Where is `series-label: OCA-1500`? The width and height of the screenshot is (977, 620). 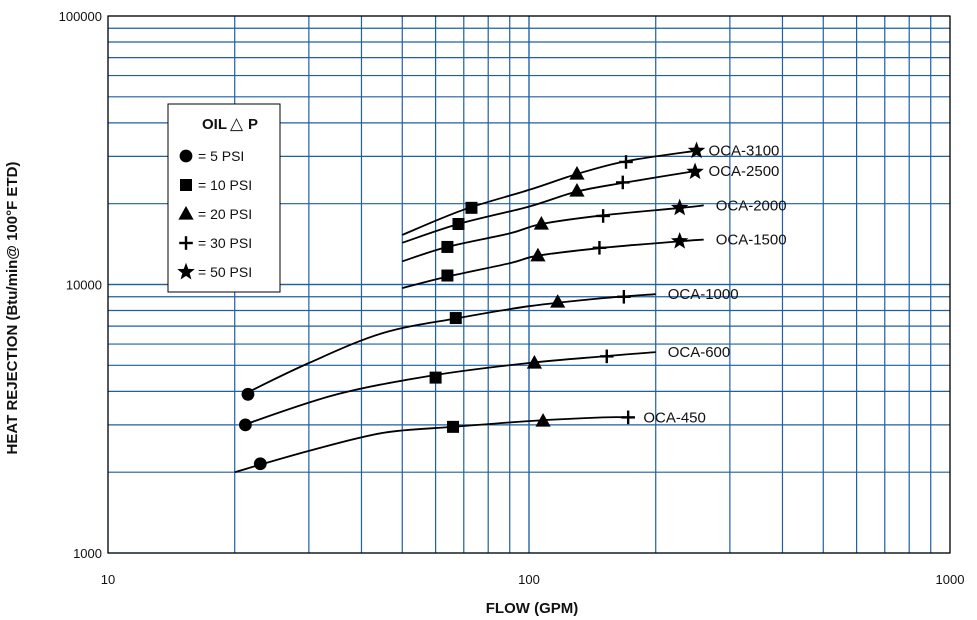 series-label: OCA-1500 is located at coordinates (751, 240).